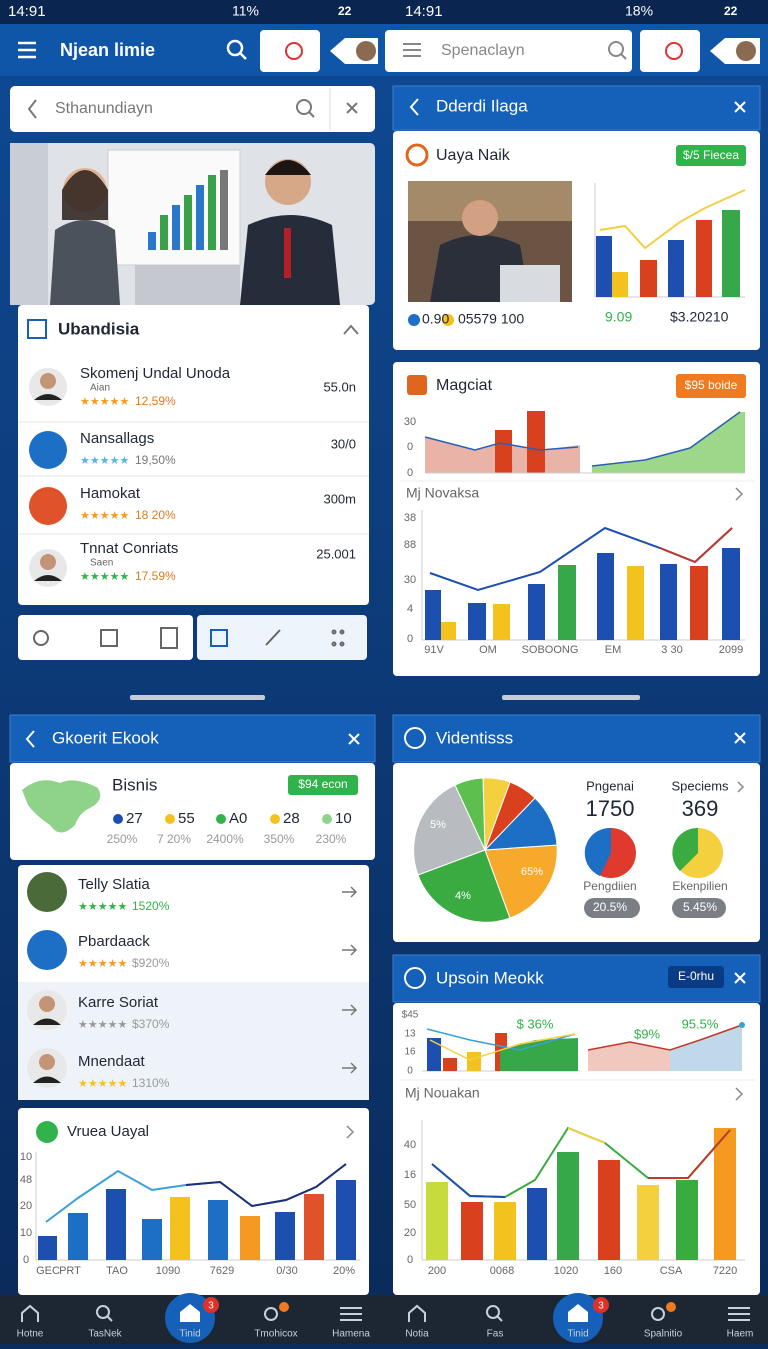  What do you see at coordinates (463, 896) in the screenshot?
I see `pie-label: 4%` at bounding box center [463, 896].